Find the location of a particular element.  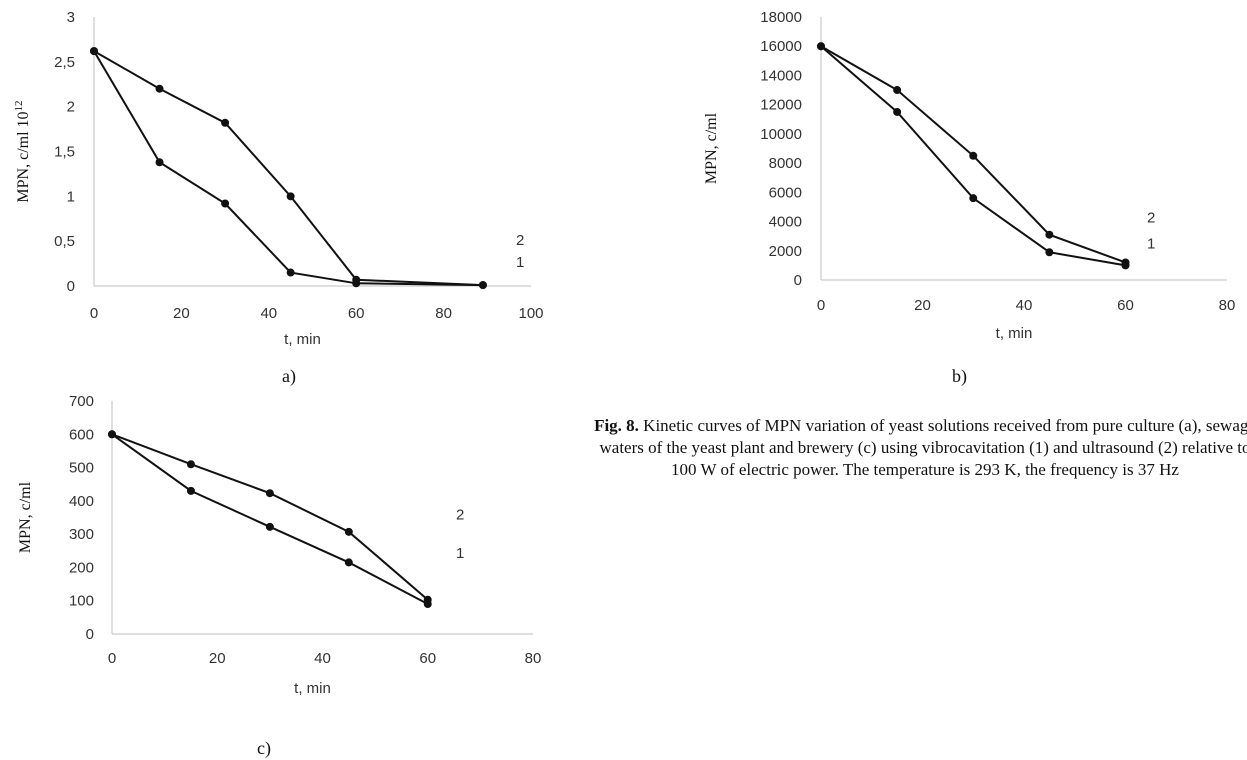

y-tick-label: 400 is located at coordinates (81, 501).